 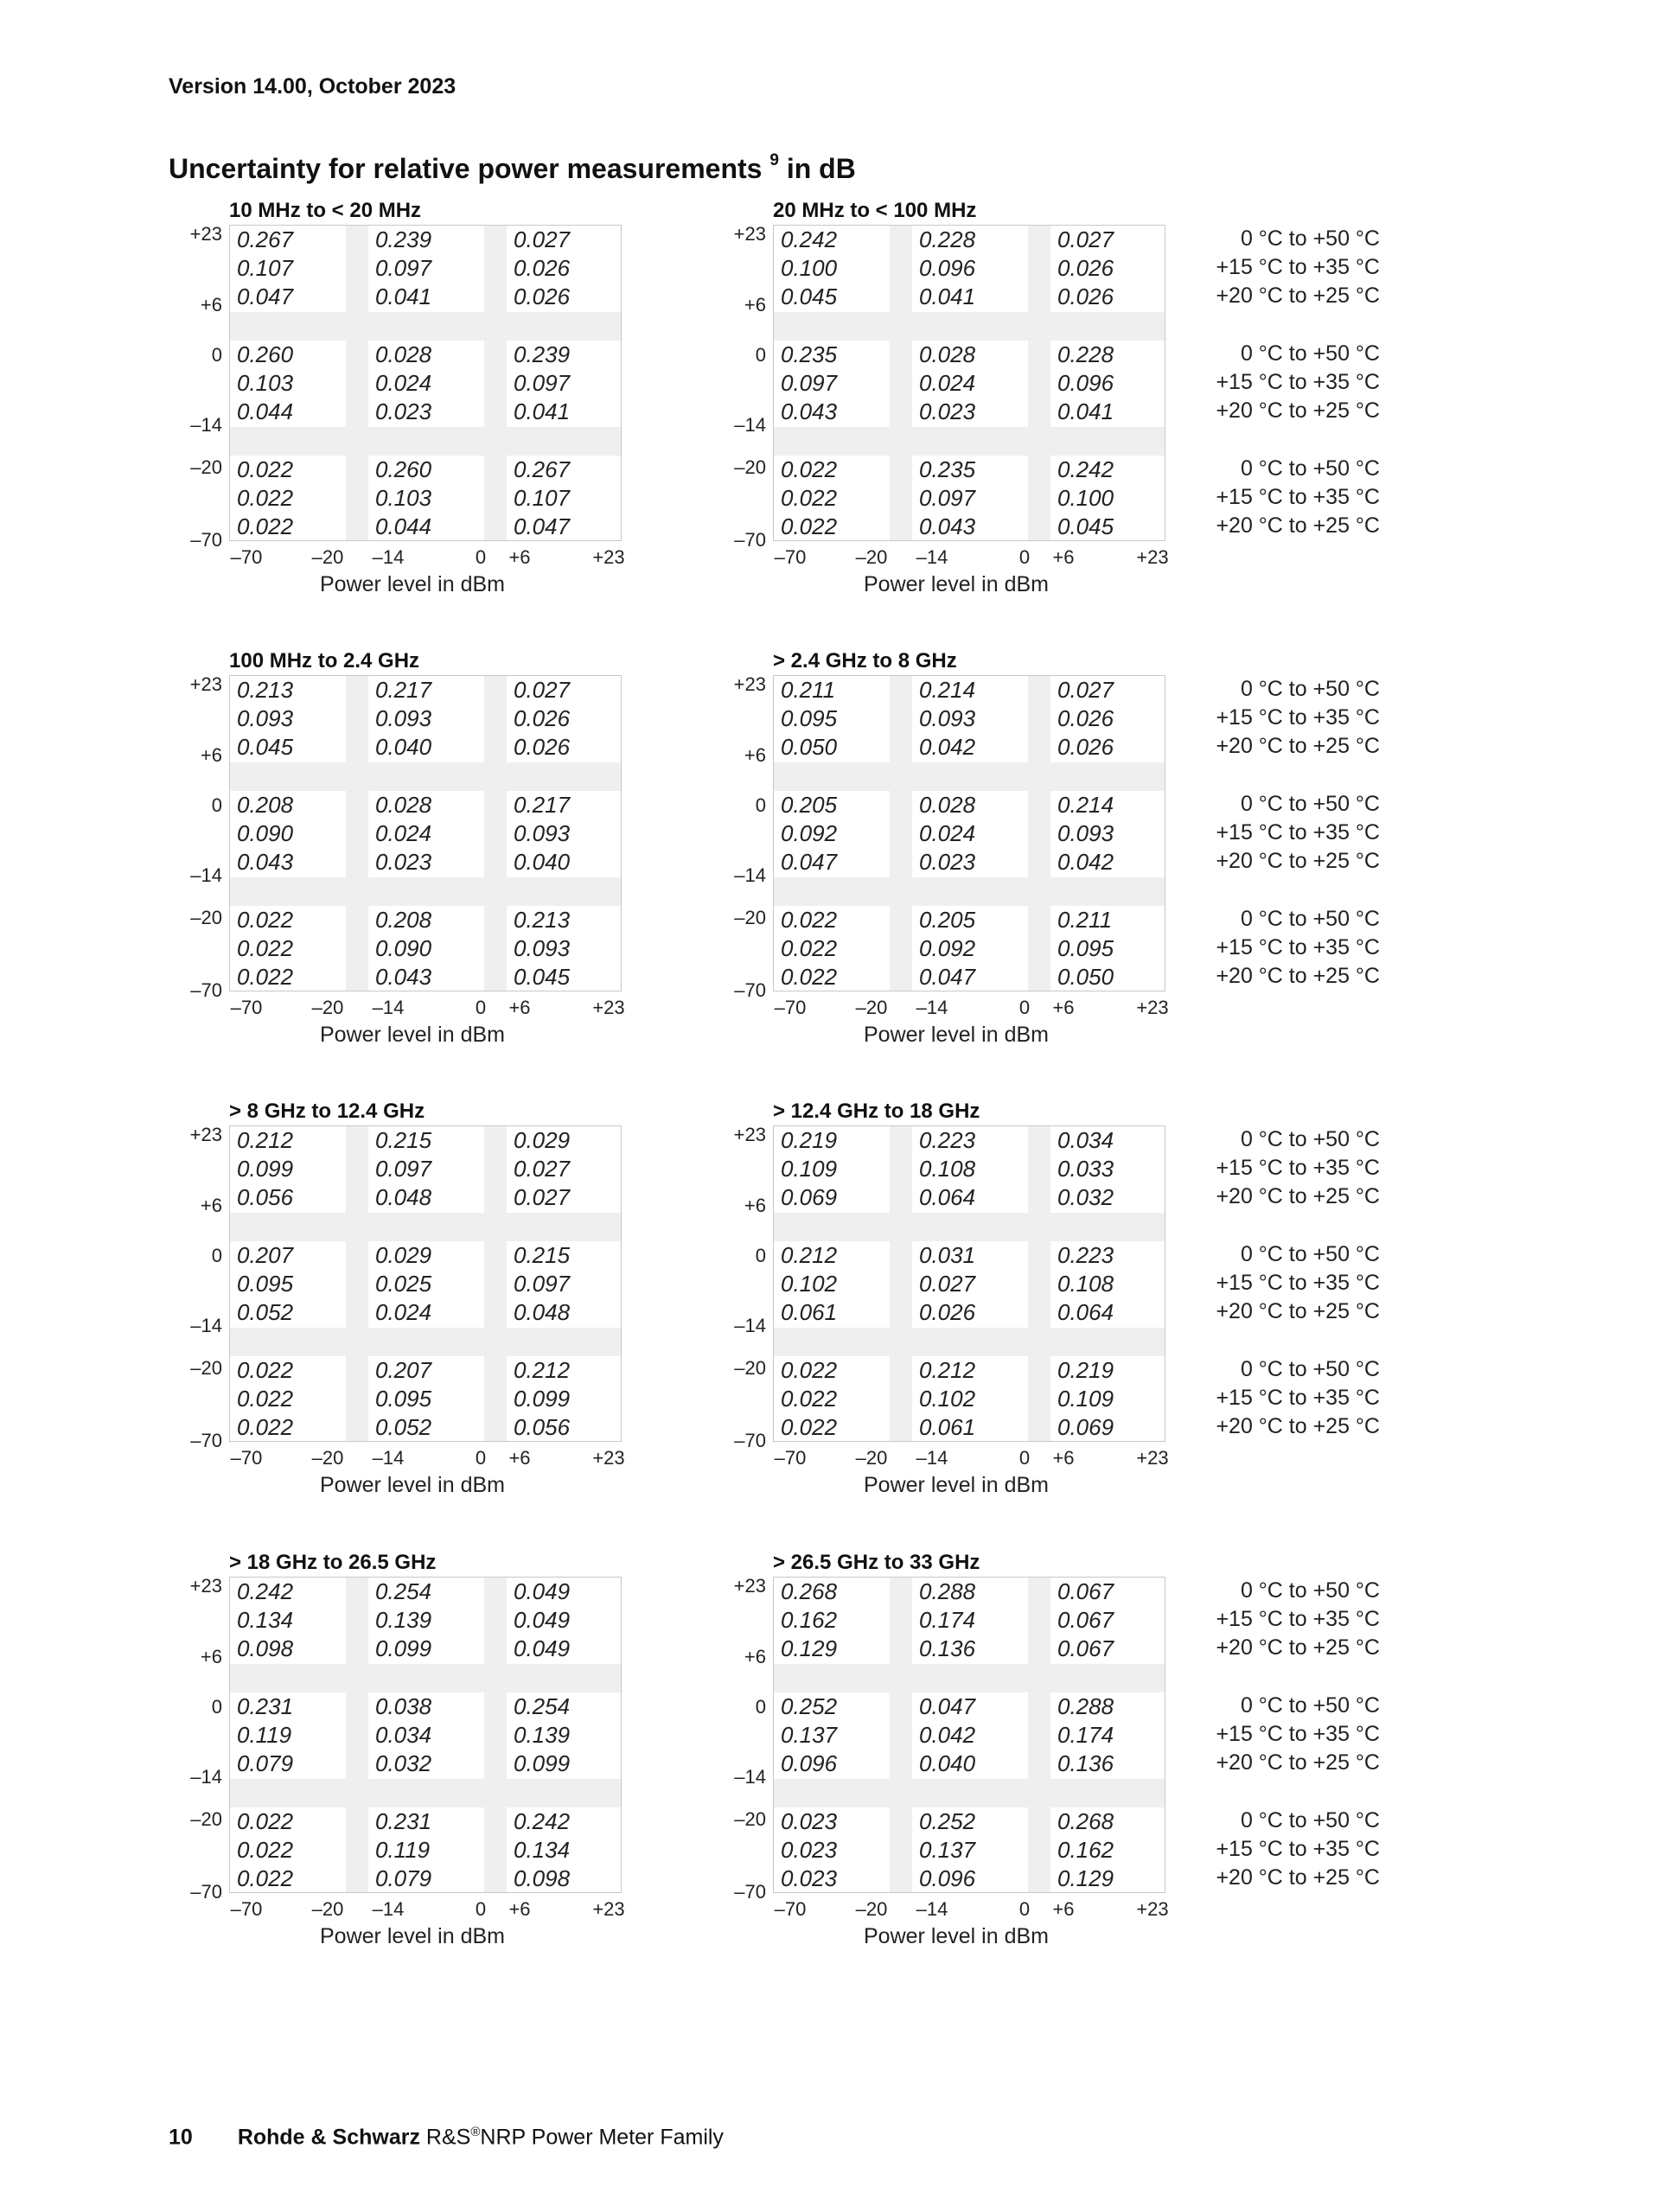 What do you see at coordinates (265, 1140) in the screenshot?
I see `uncertainty-value: 0.212` at bounding box center [265, 1140].